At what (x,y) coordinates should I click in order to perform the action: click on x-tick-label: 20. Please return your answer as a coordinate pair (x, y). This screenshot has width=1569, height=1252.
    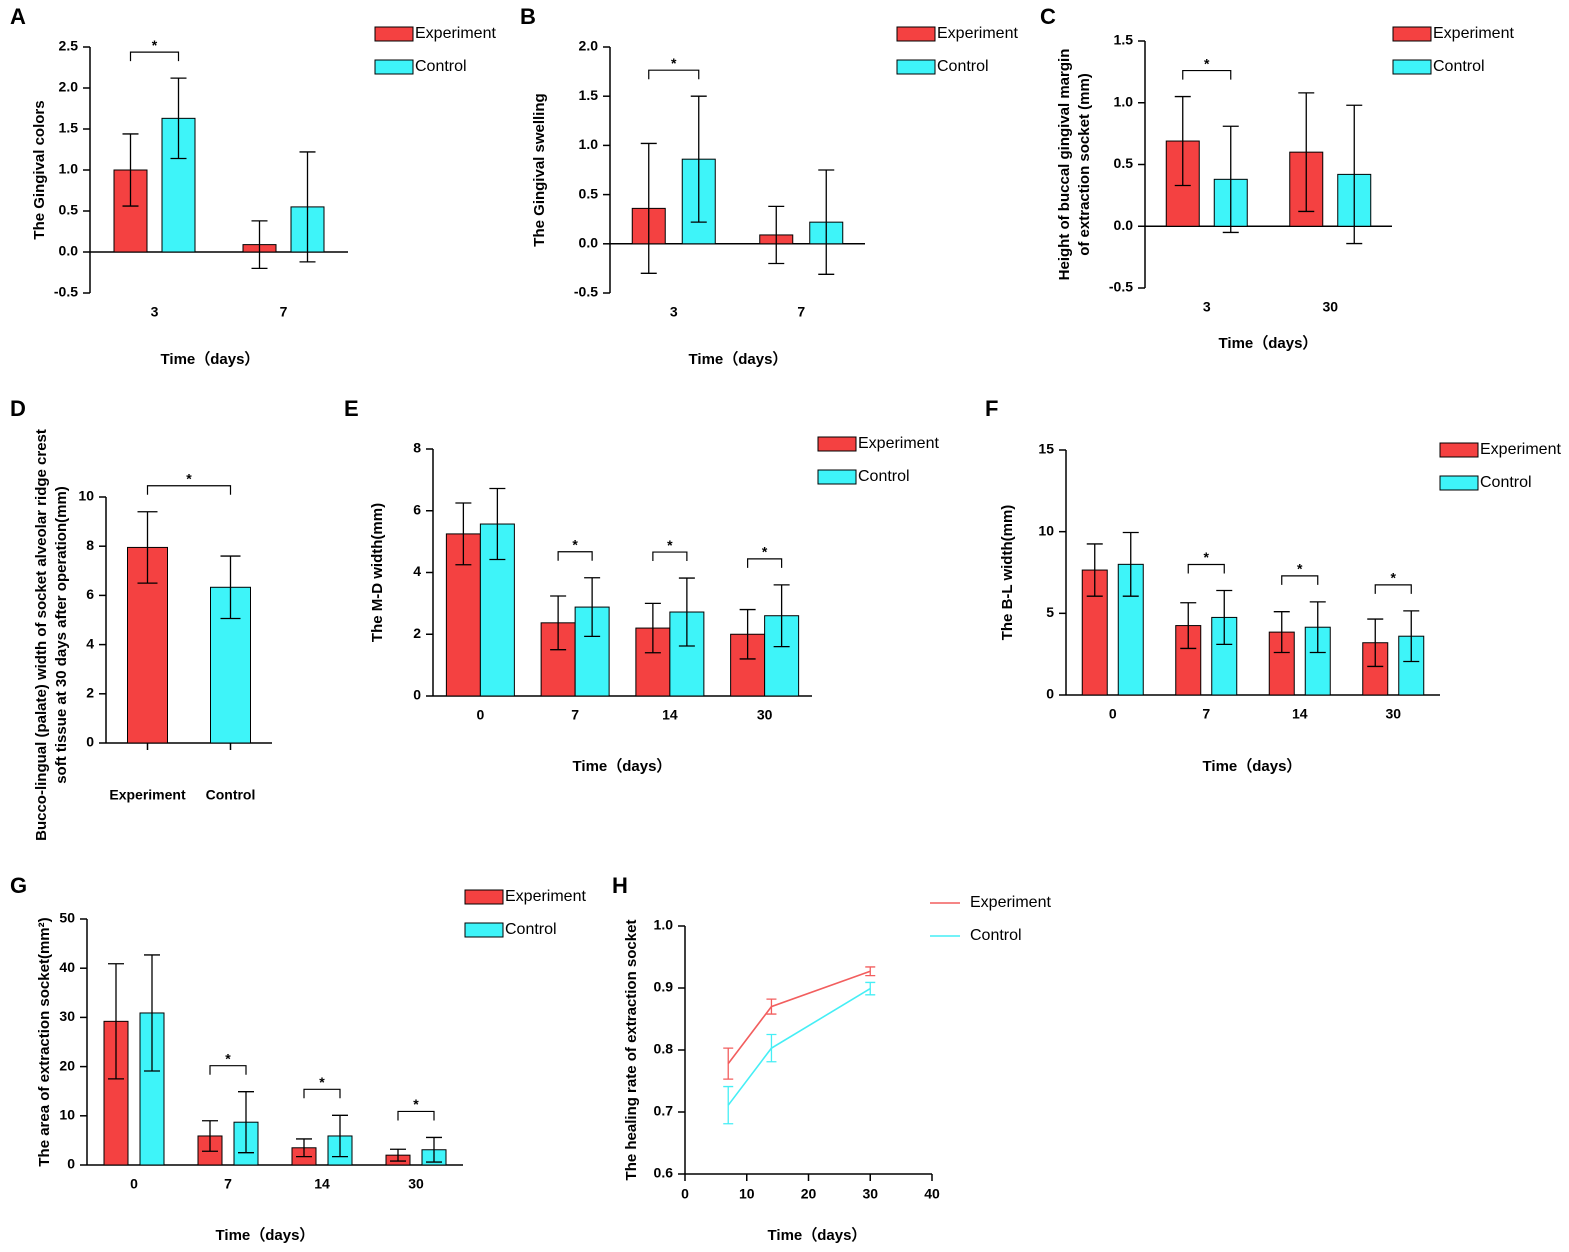
    Looking at the image, I should click on (809, 1194).